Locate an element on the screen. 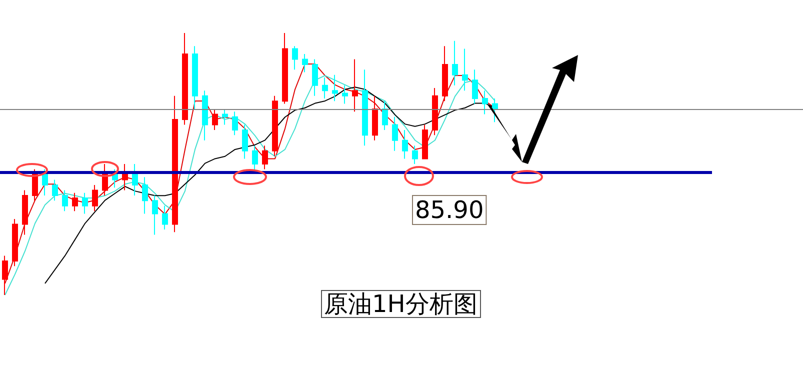 This screenshot has height=374, width=803. text: 原油1H分析图 is located at coordinates (401, 304).